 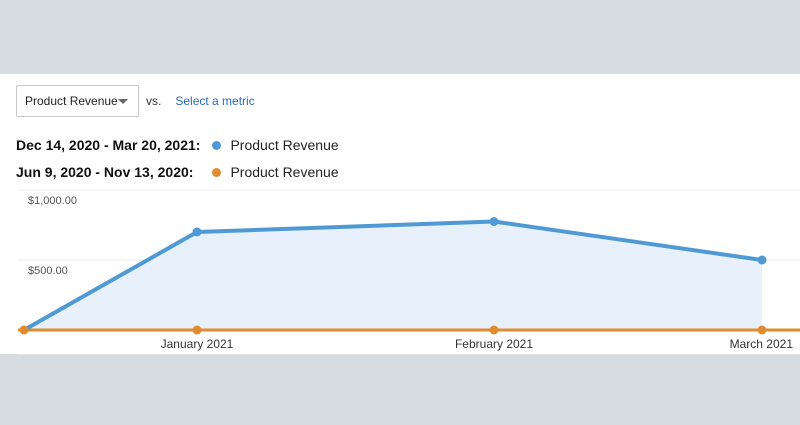 What do you see at coordinates (215, 101) in the screenshot?
I see `select-metric-link: Select a metric` at bounding box center [215, 101].